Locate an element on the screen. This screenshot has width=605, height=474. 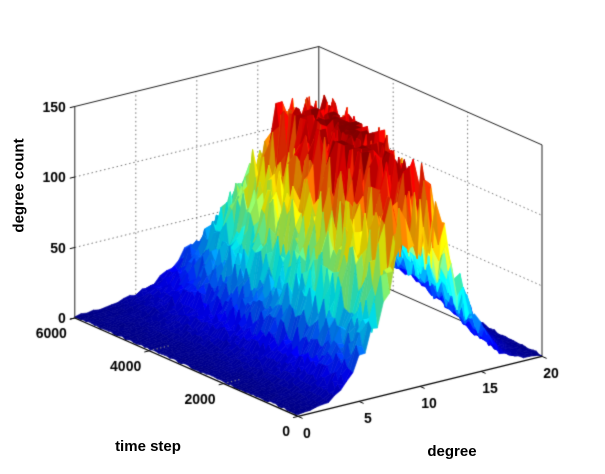
y-axis-label: time step is located at coordinates (148, 446).